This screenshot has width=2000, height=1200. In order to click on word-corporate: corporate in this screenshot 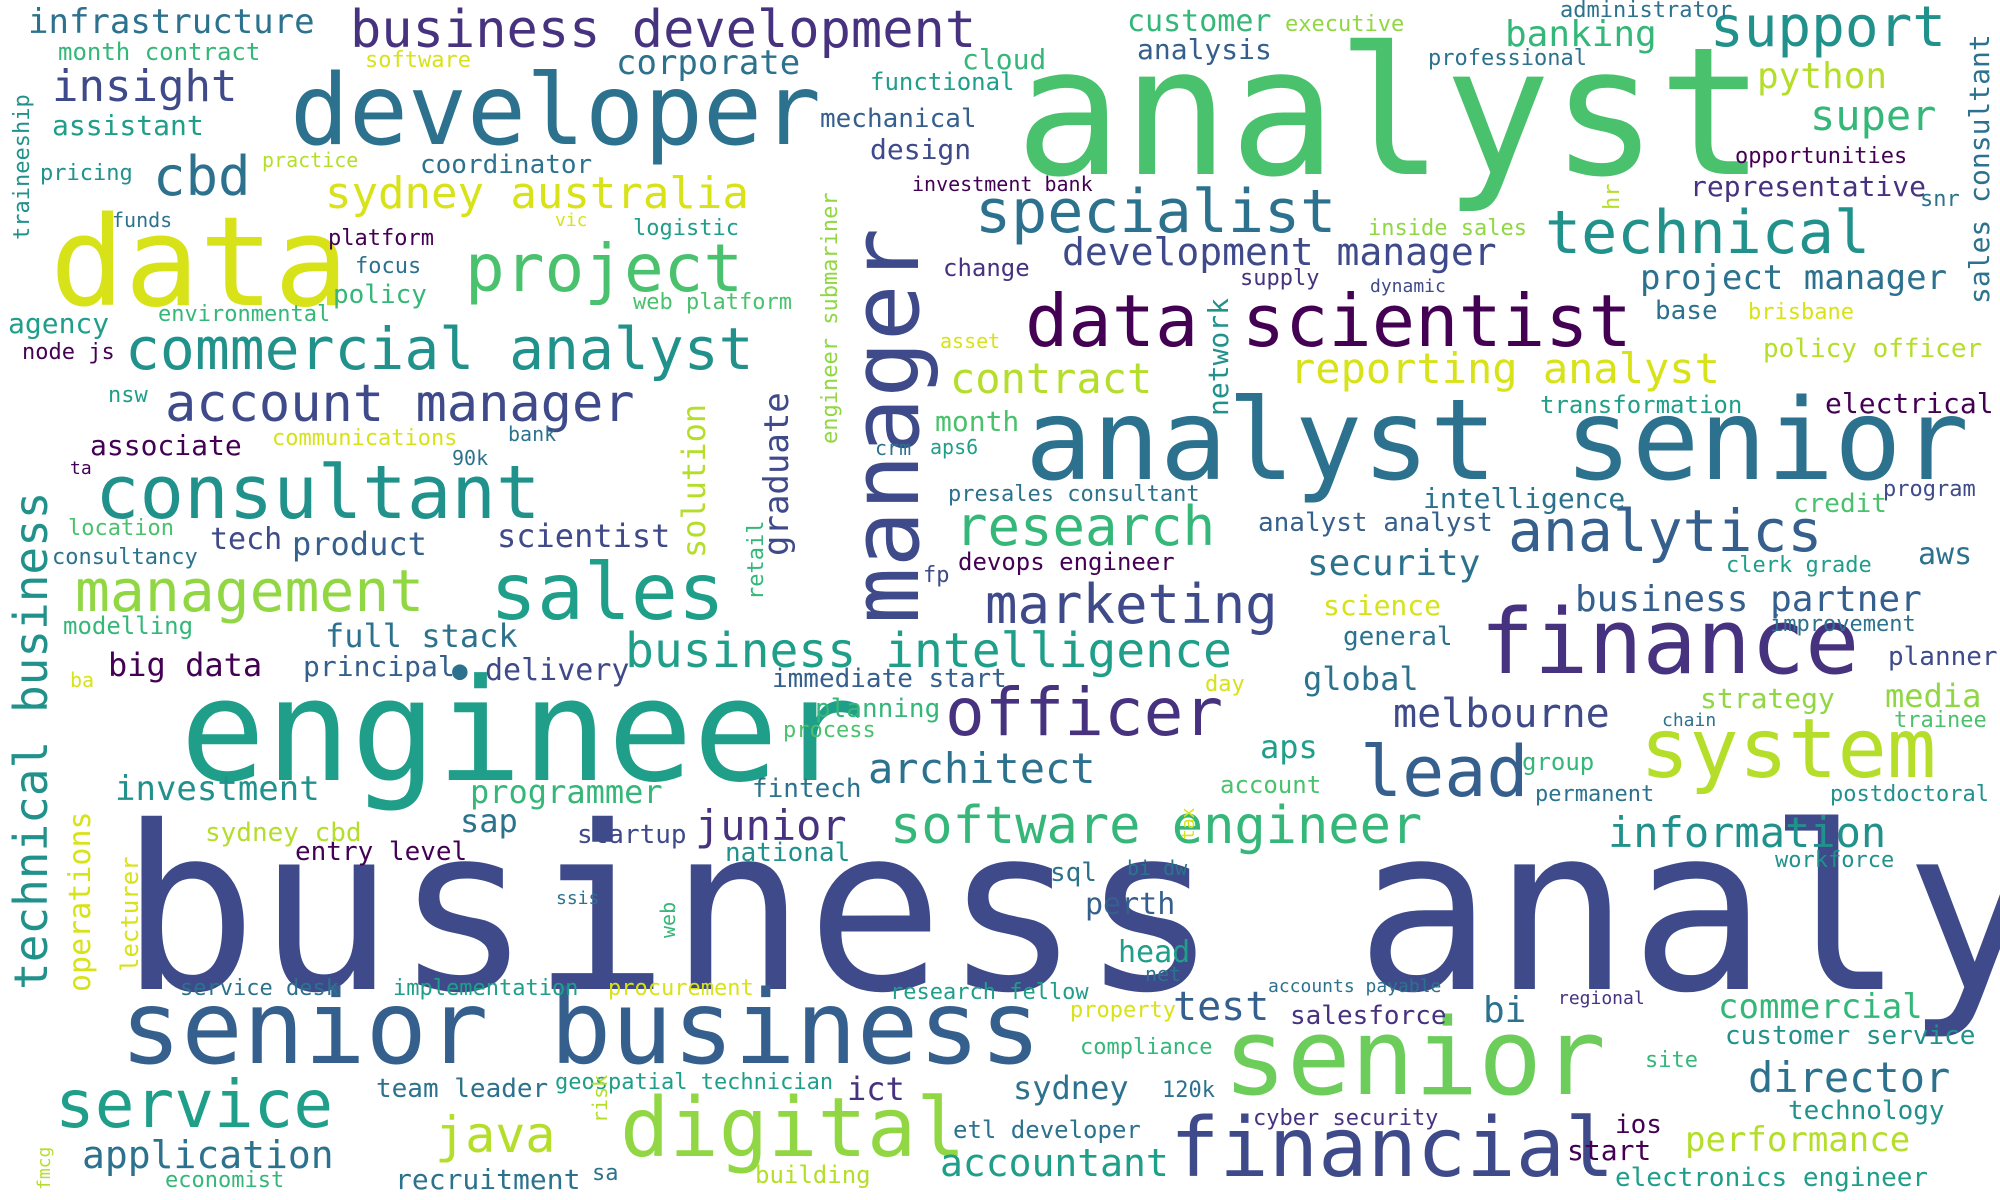, I will do `click(708, 63)`.